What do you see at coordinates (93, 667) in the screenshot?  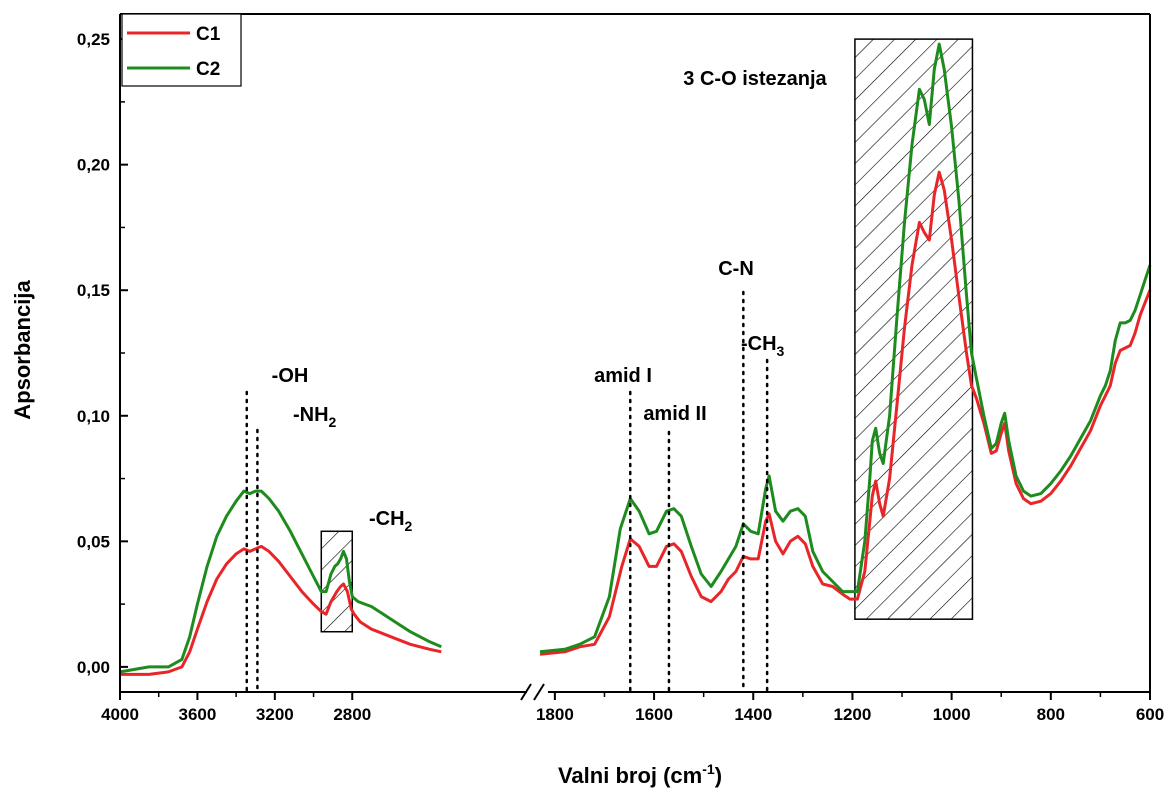 I see `y-tick-label: 0,00` at bounding box center [93, 667].